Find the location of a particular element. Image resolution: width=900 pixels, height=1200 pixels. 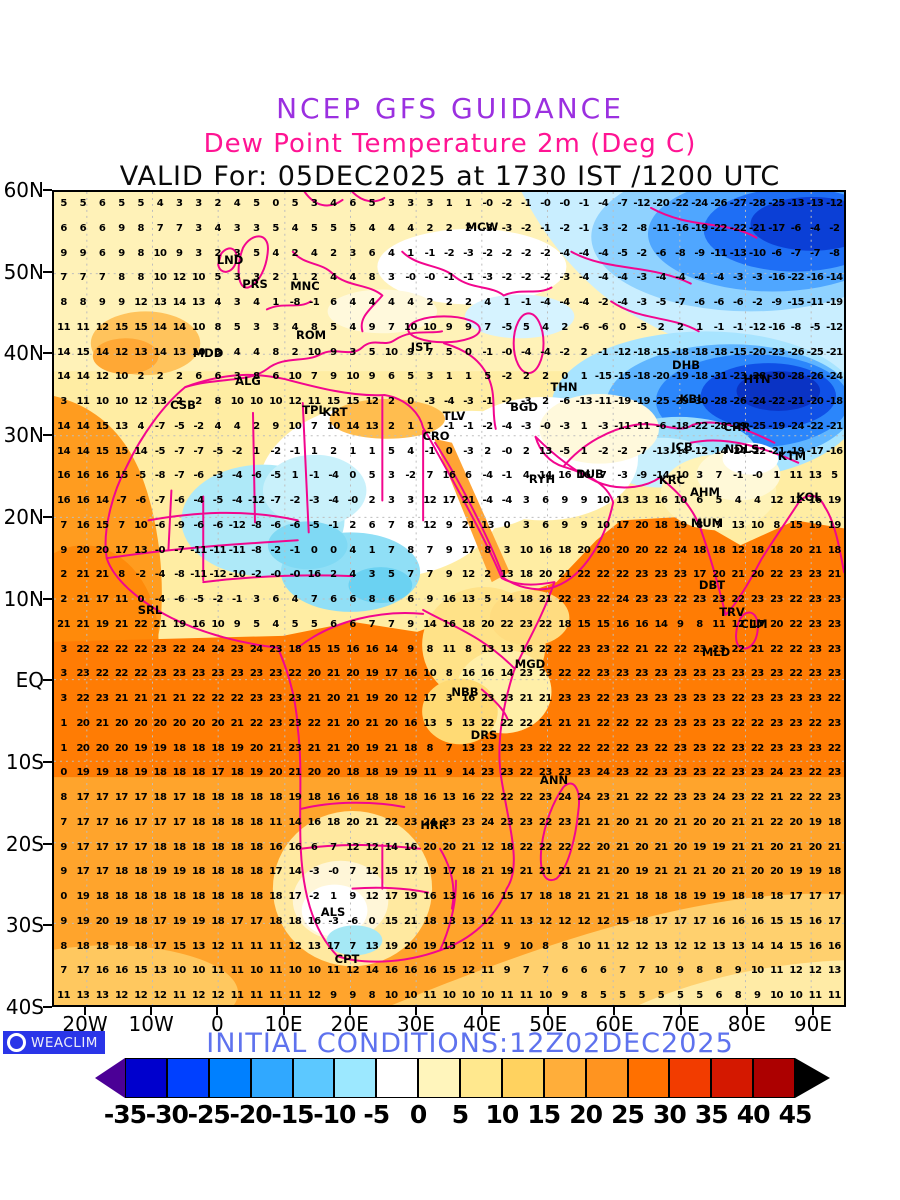

grid-value: 6 is located at coordinates (333, 599).